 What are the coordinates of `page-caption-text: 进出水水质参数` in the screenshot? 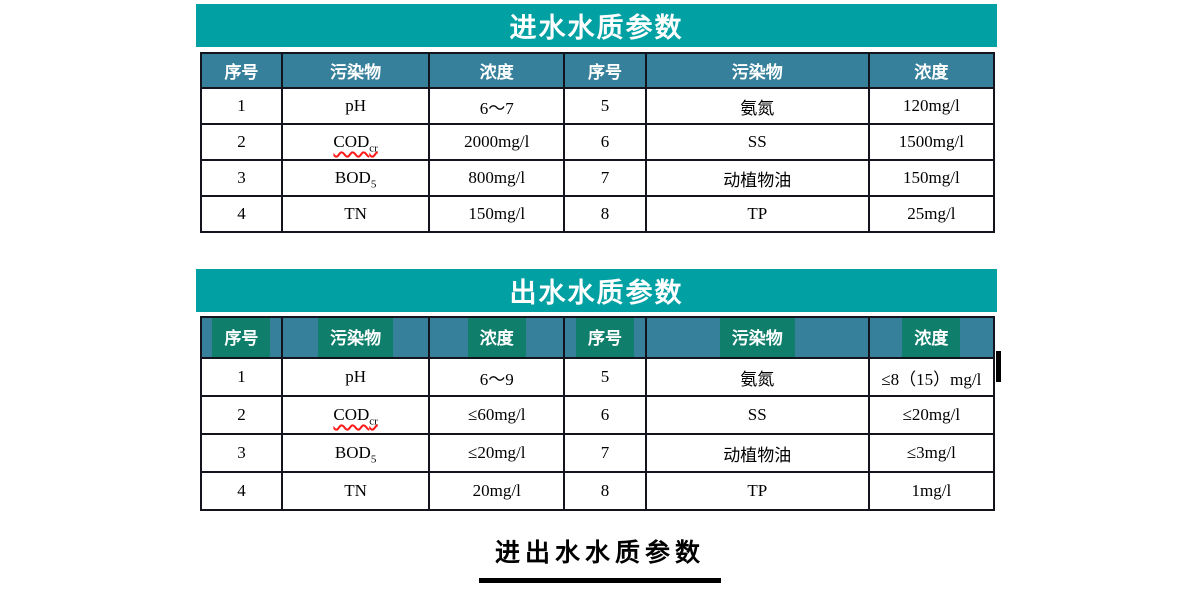 It's located at (599, 558).